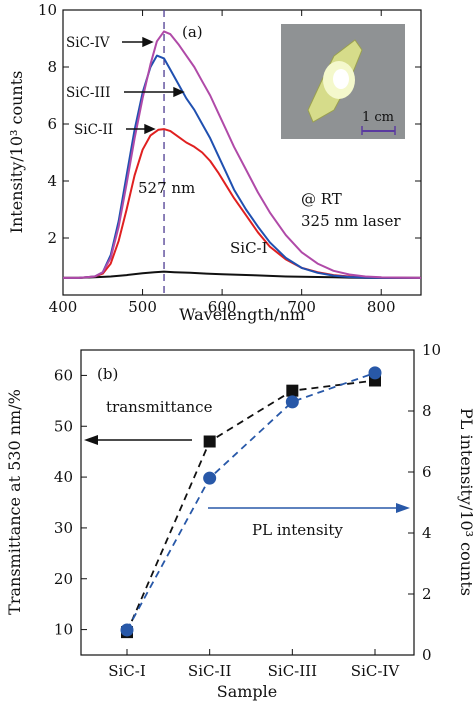 This screenshot has width=474, height=705. Describe the element at coordinates (88, 93) in the screenshot. I see `arrow-label-sic-iii: SiC-III` at that location.